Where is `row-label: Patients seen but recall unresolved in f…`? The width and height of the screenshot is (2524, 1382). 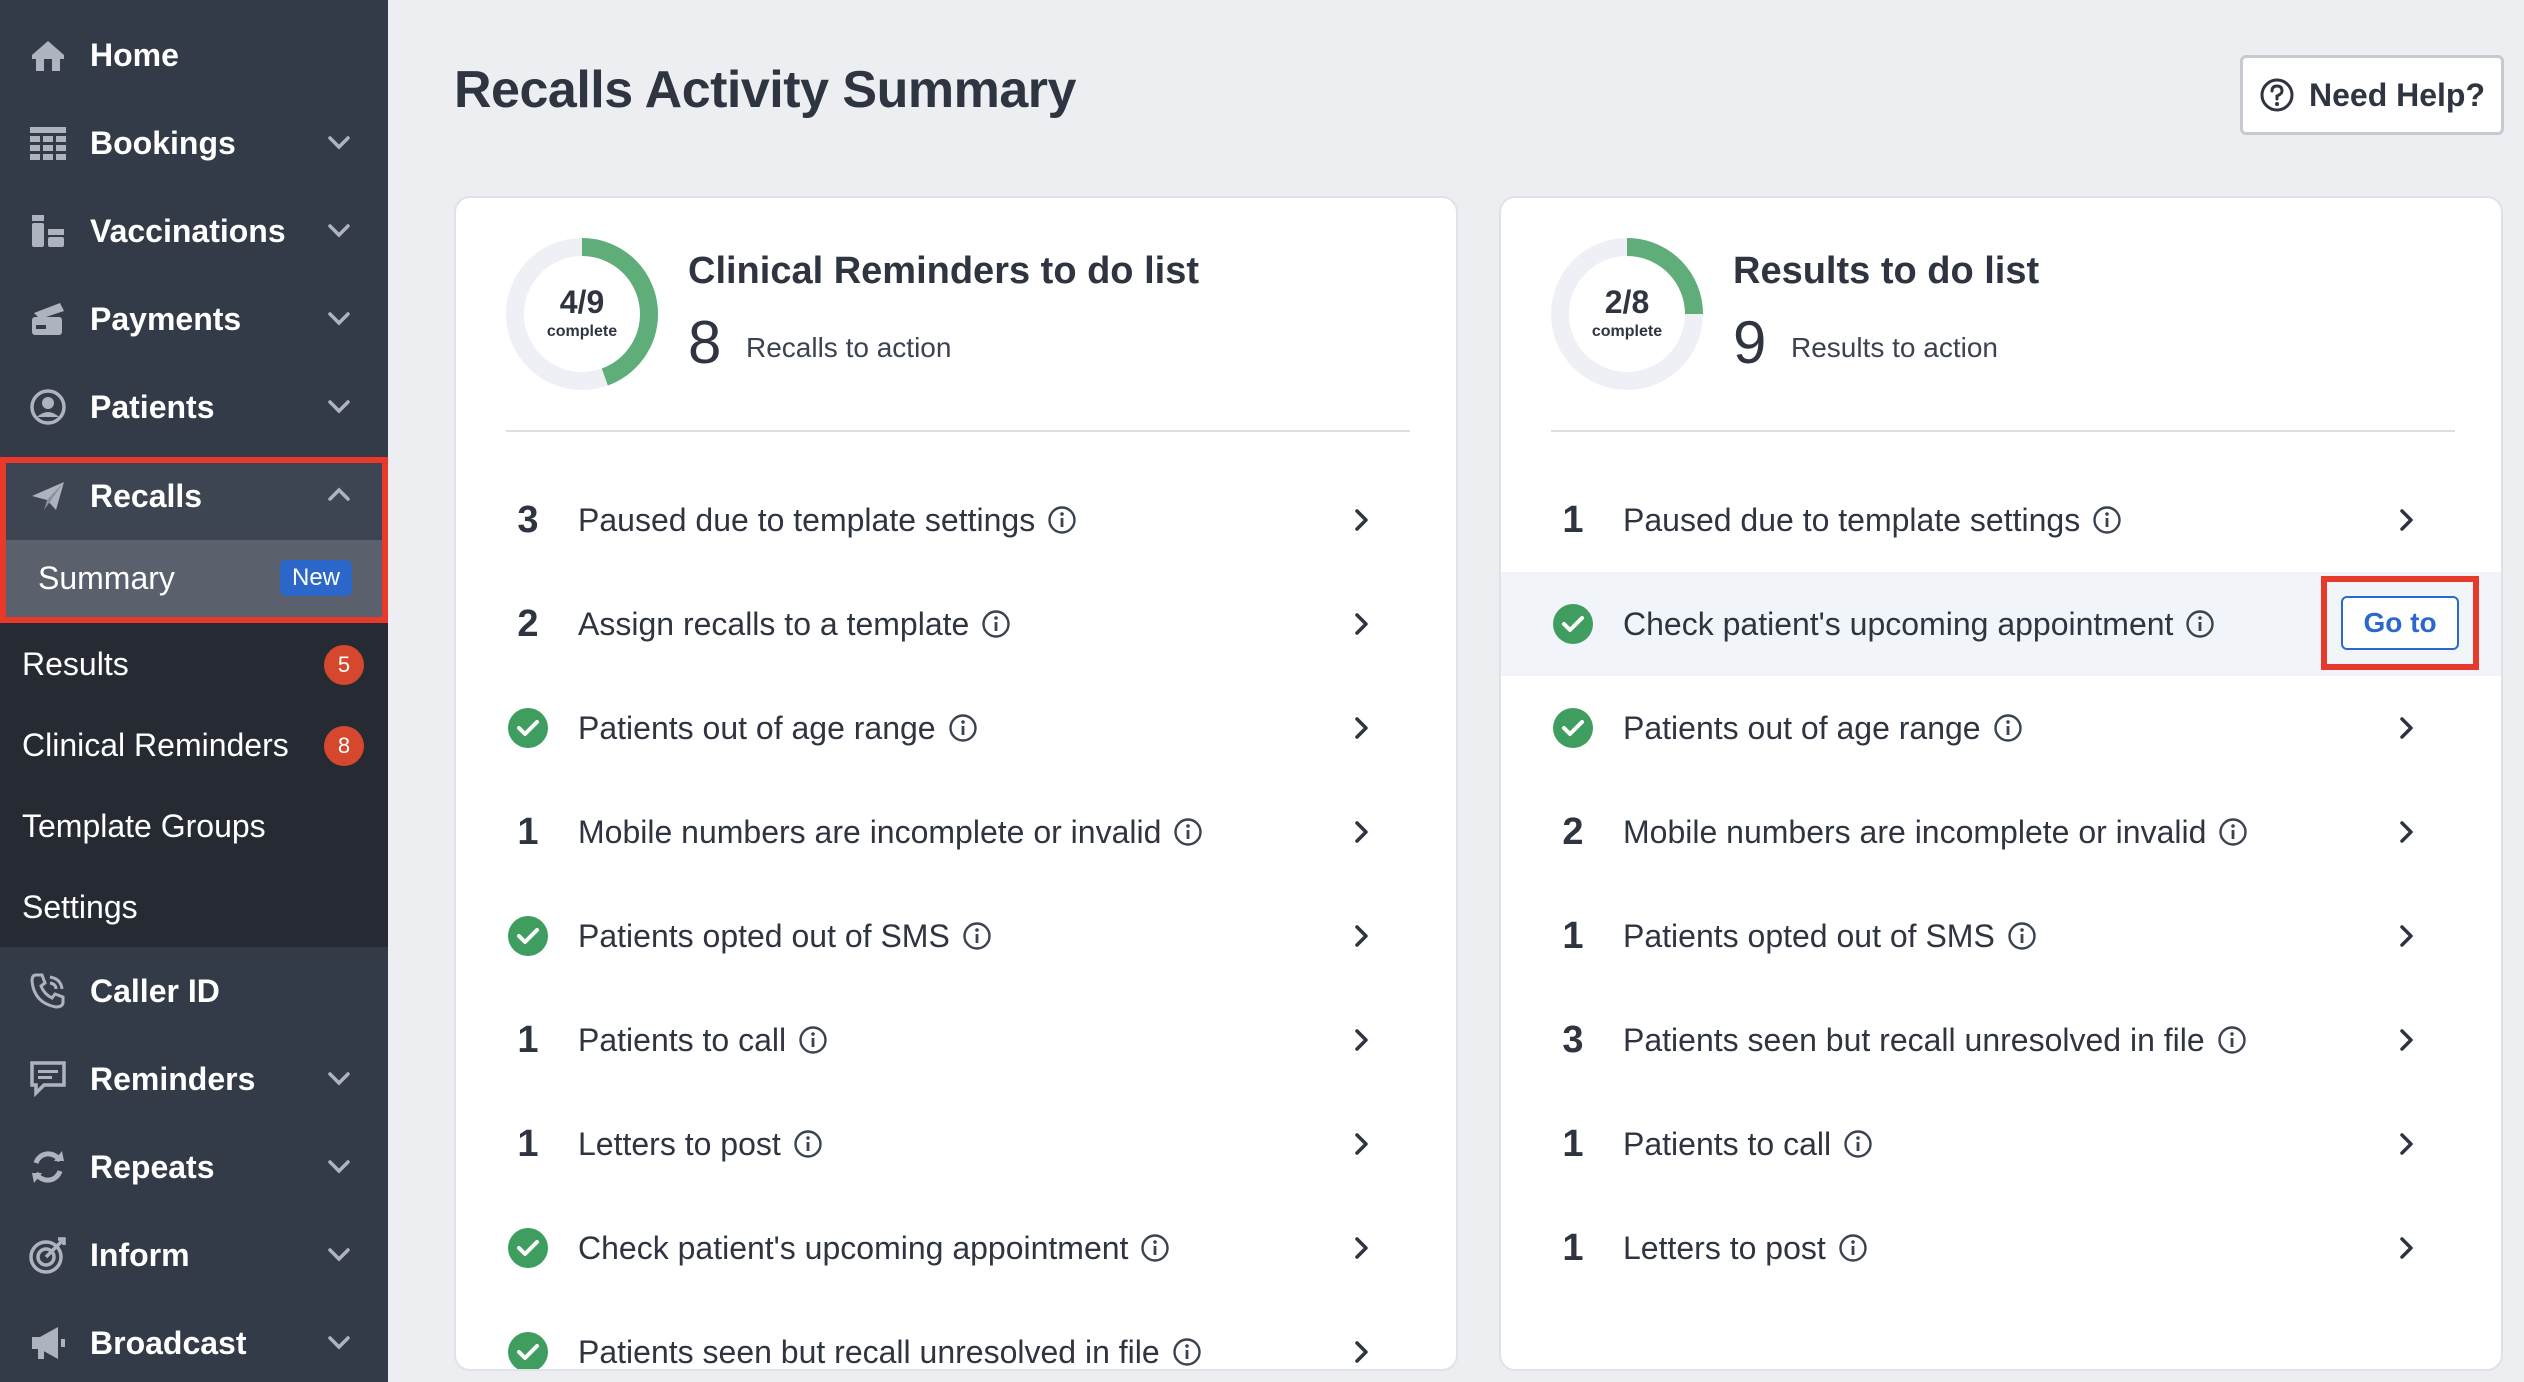 row-label: Patients seen but recall unresolved in f… is located at coordinates (1914, 1039).